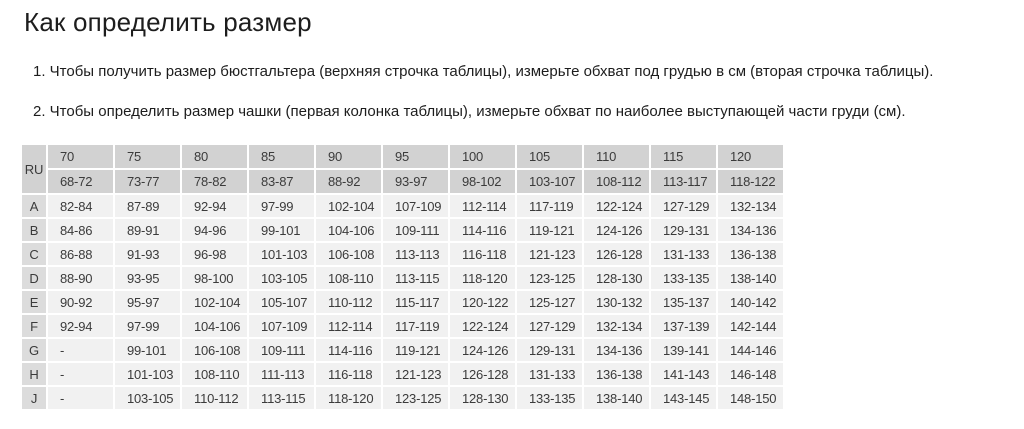 The image size is (1024, 429). I want to click on size-range-cell: 142-144, so click(750, 326).